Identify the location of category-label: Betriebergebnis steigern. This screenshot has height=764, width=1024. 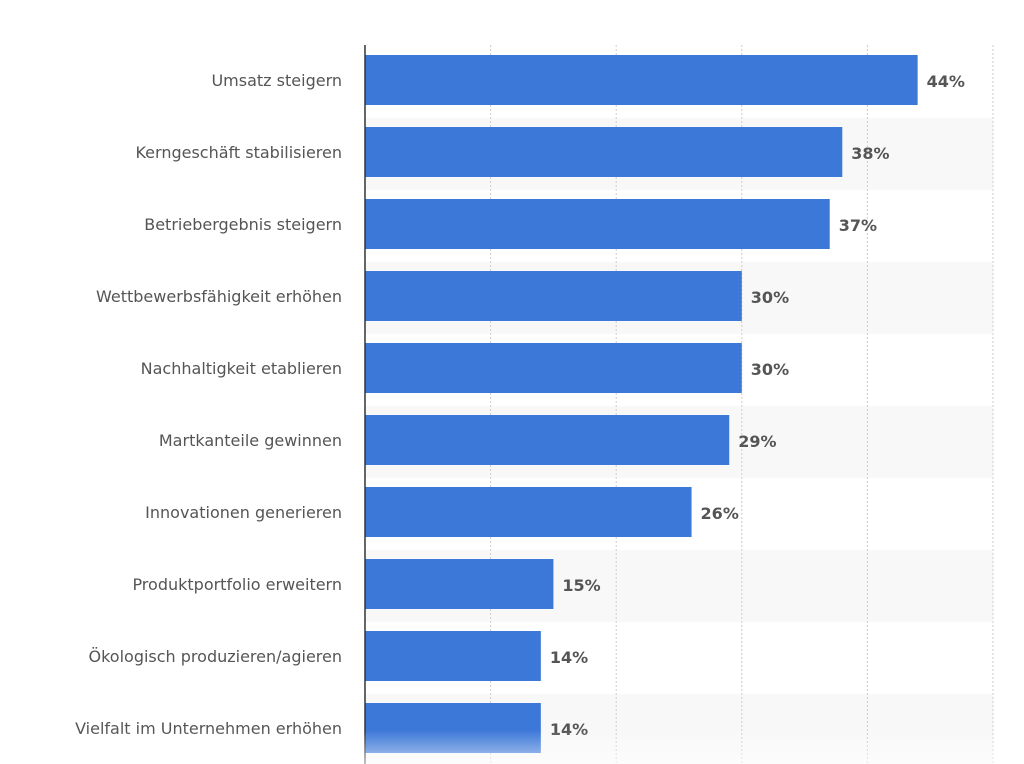
(243, 224).